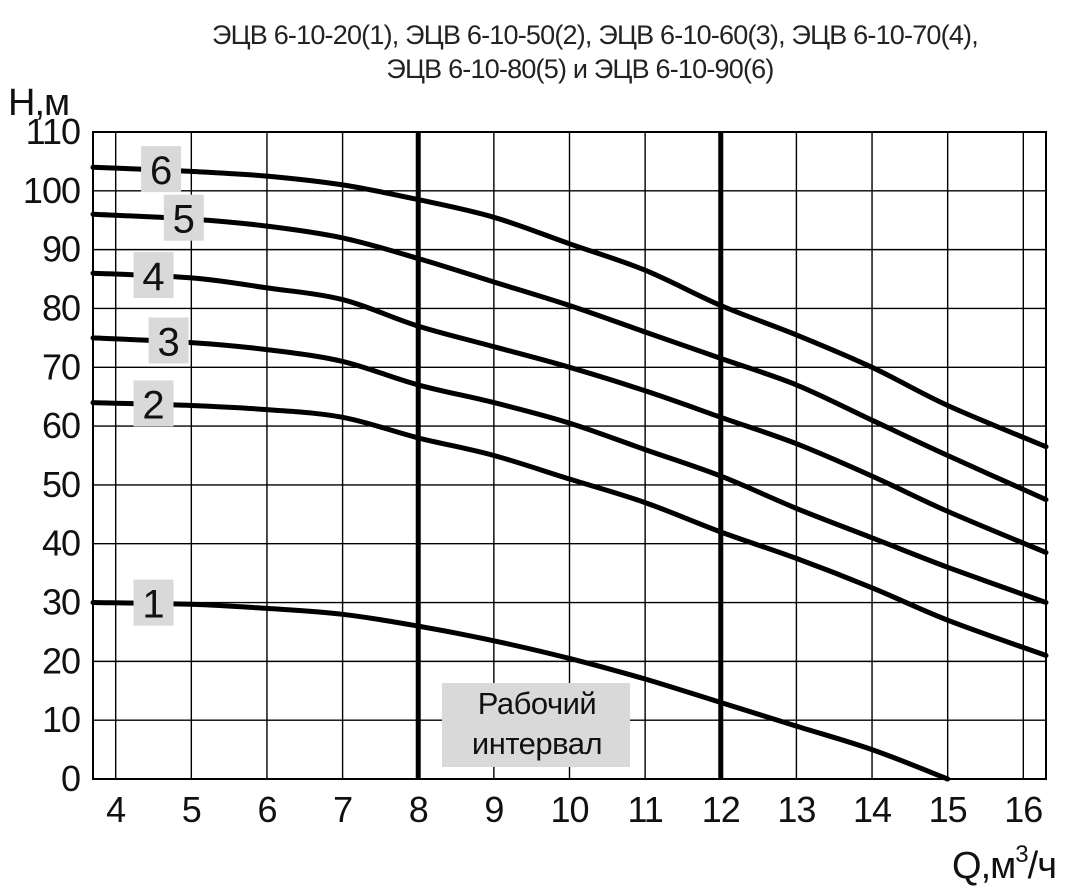 The width and height of the screenshot is (1090, 888). Describe the element at coordinates (493, 809) in the screenshot. I see `x-tick-label-9: 9` at that location.